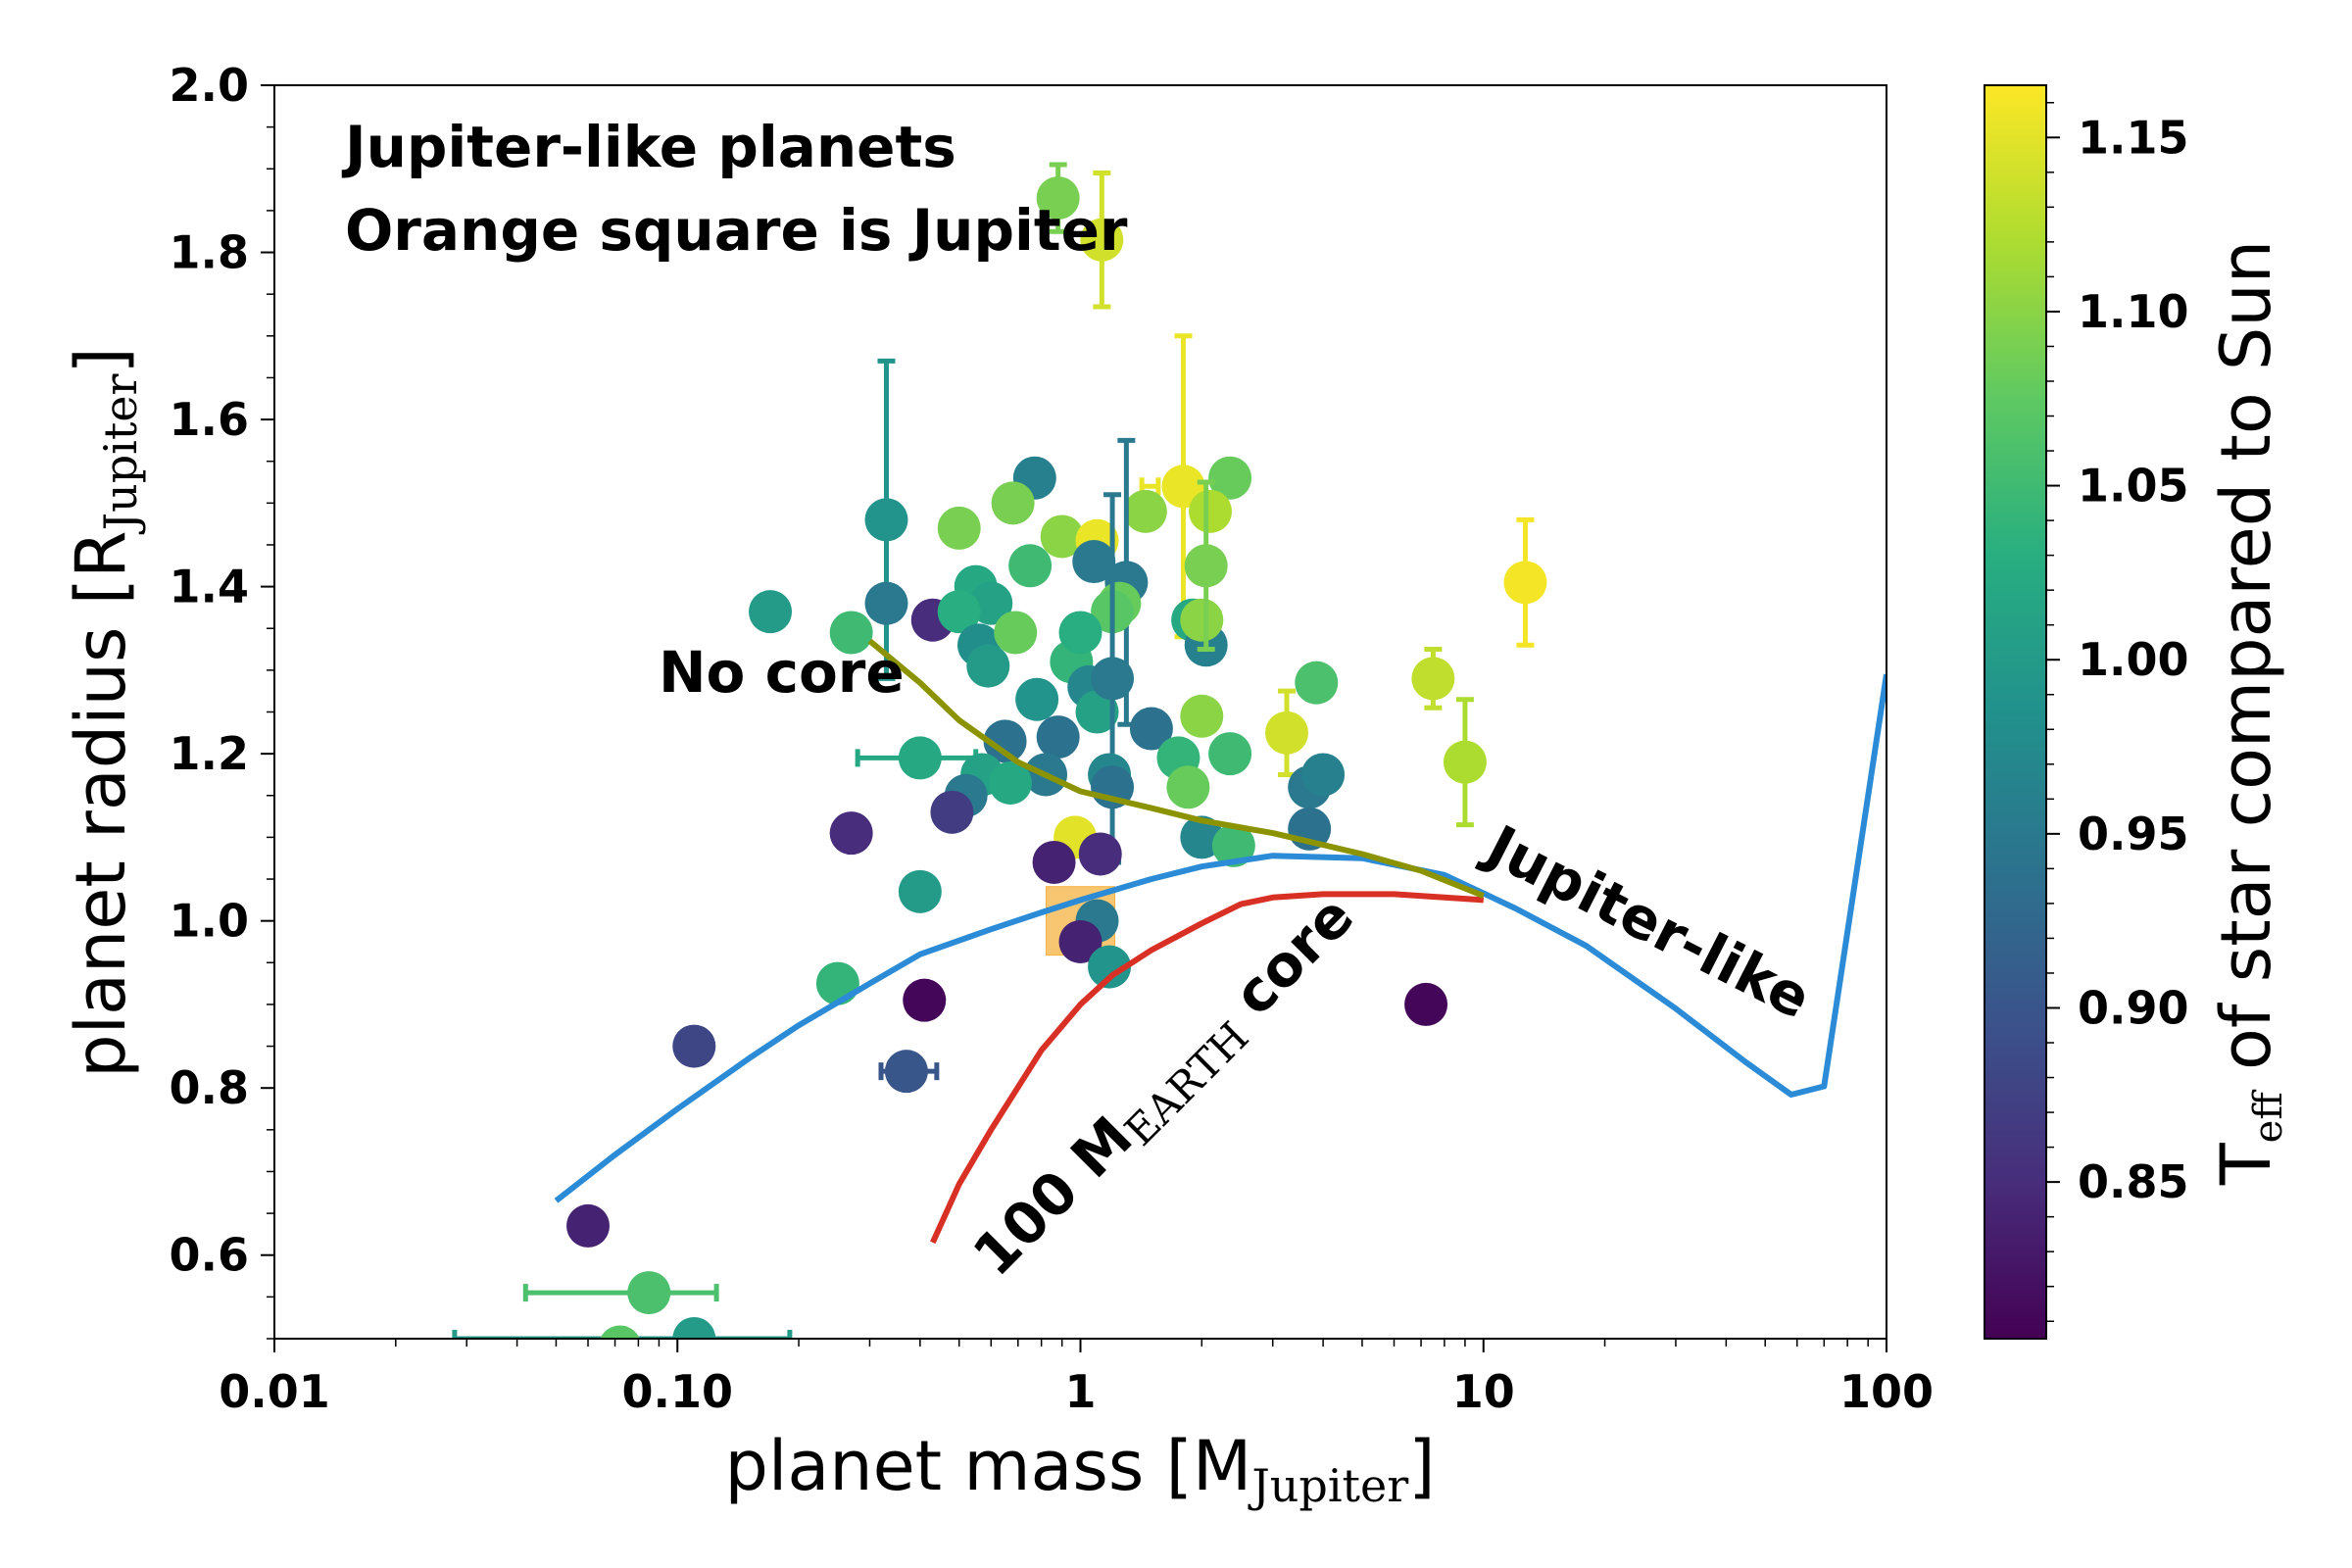 The height and width of the screenshot is (1568, 2352). Describe the element at coordinates (2133, 311) in the screenshot. I see `colorbar-tick-label: 1.10` at that location.